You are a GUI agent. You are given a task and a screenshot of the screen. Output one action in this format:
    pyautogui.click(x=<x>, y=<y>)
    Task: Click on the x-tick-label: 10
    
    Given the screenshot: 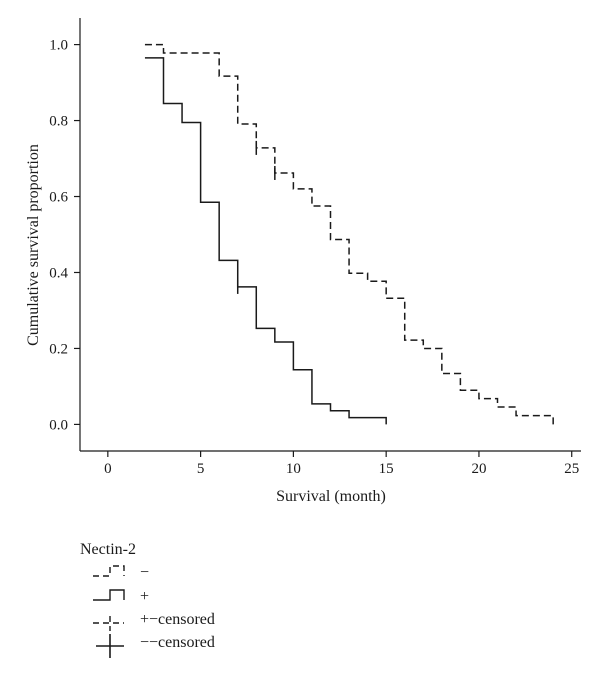 What is the action you would take?
    pyautogui.click(x=293, y=469)
    